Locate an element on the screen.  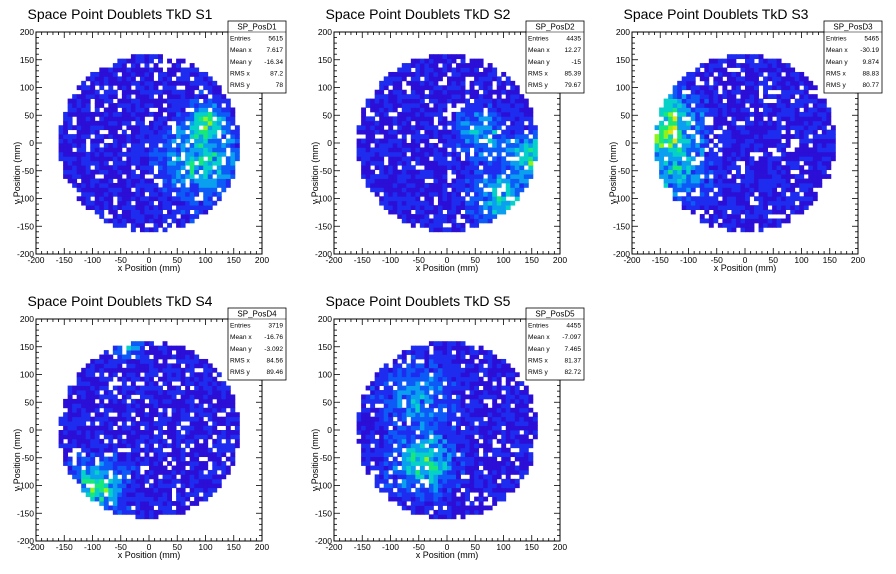
y-tick-label: 150 is located at coordinates (623, 60).